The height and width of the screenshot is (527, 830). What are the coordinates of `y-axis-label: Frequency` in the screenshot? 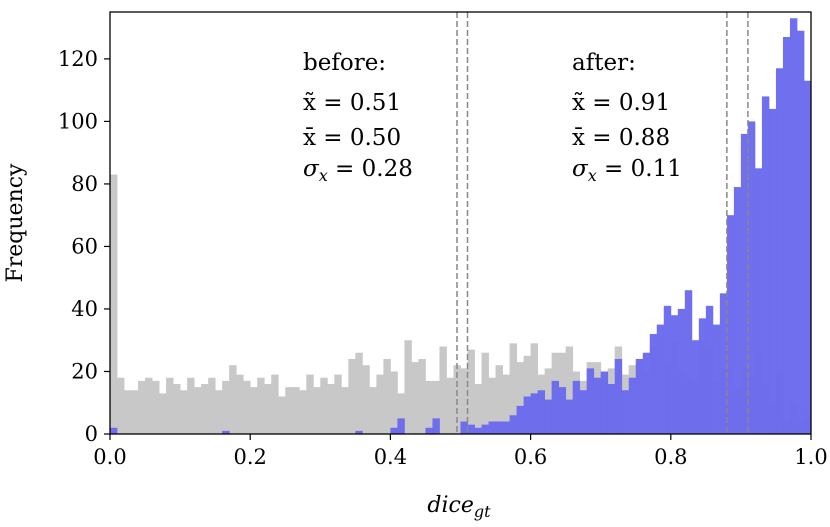 It's located at (15, 223).